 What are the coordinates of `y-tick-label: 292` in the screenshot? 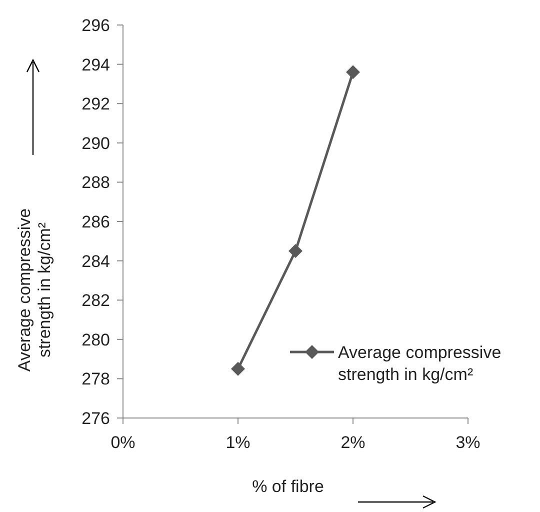 It's located at (96, 104).